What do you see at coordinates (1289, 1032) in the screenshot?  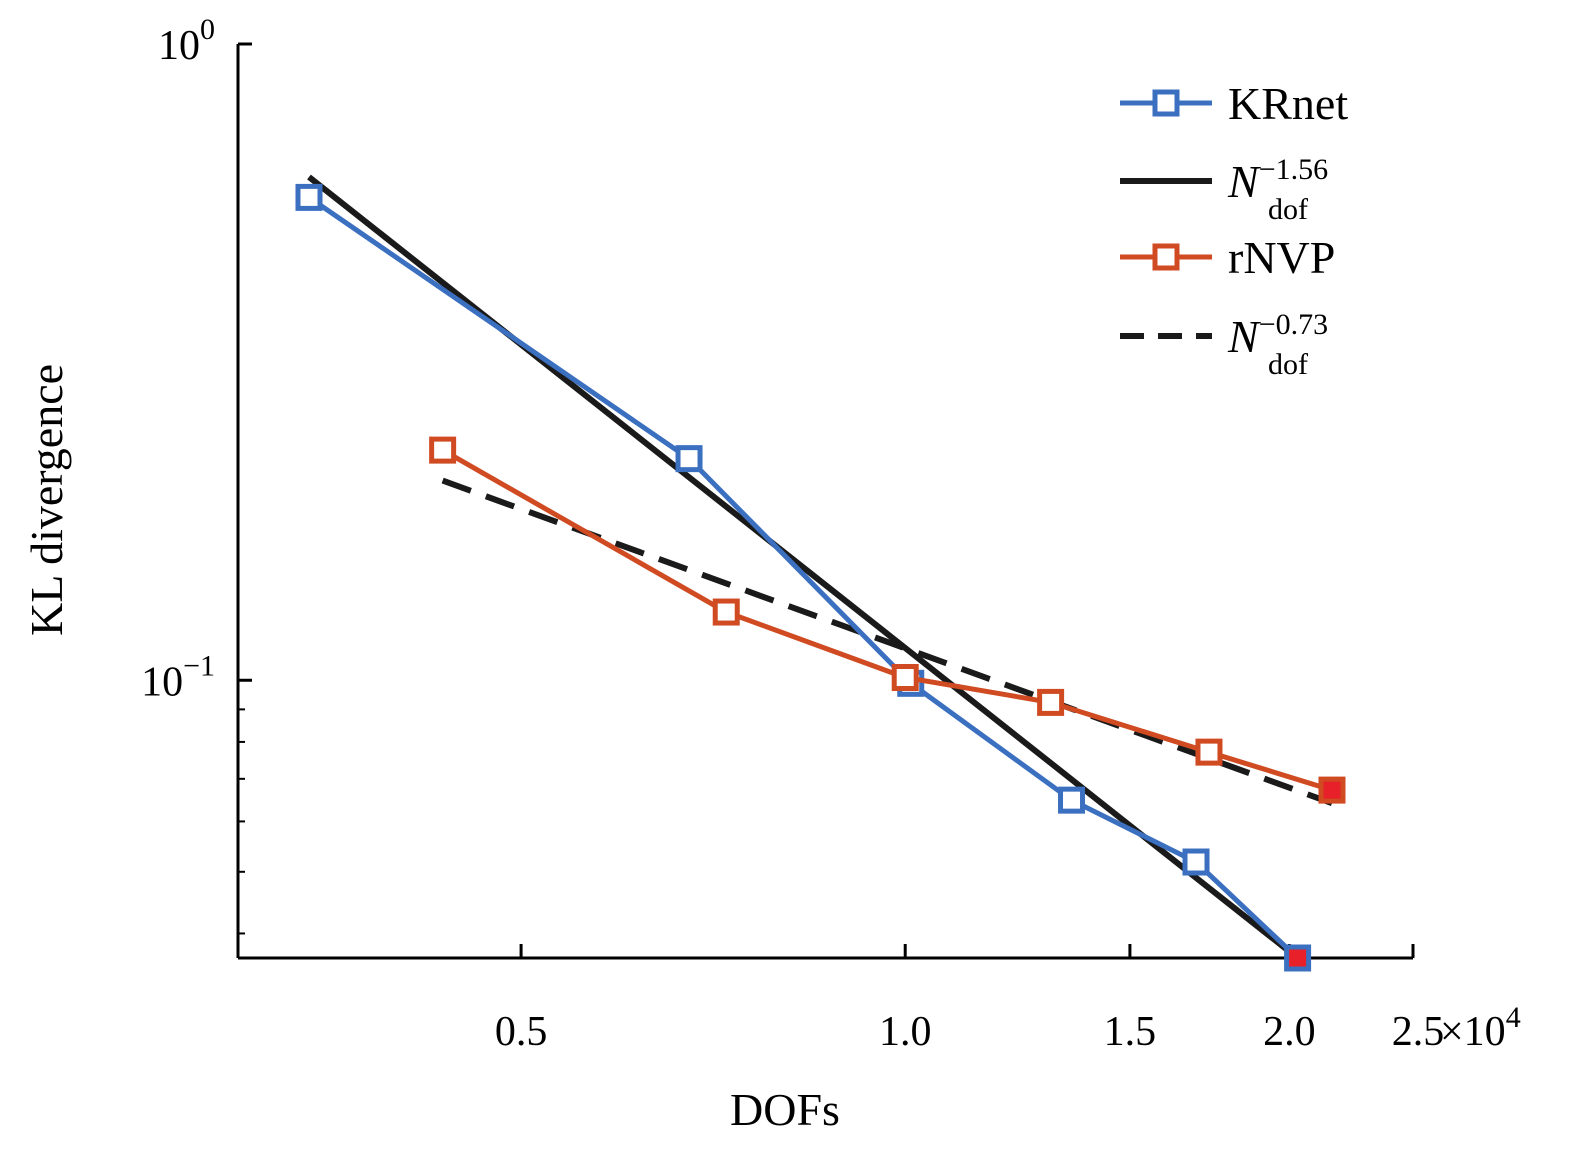 I see `x-tick-label: 2.0` at bounding box center [1289, 1032].